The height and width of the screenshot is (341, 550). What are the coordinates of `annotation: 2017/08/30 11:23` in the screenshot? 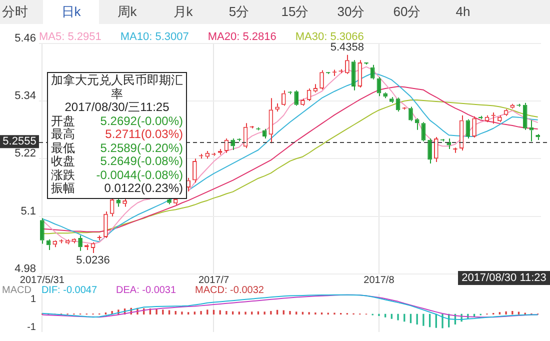 It's located at (504, 278).